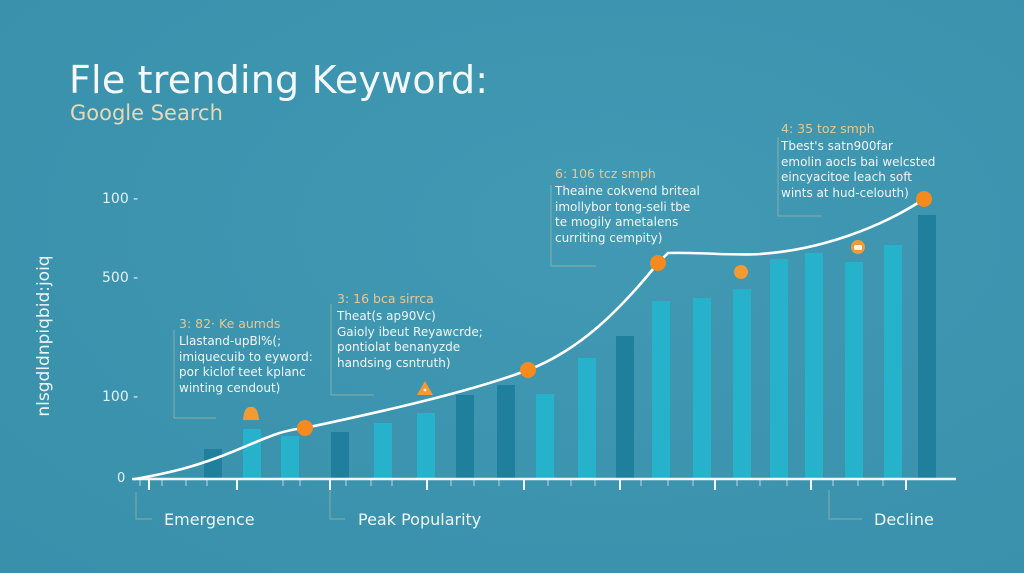 This screenshot has height=573, width=1024. What do you see at coordinates (845, 192) in the screenshot?
I see `annotation-line: wints at hud-celouth)` at bounding box center [845, 192].